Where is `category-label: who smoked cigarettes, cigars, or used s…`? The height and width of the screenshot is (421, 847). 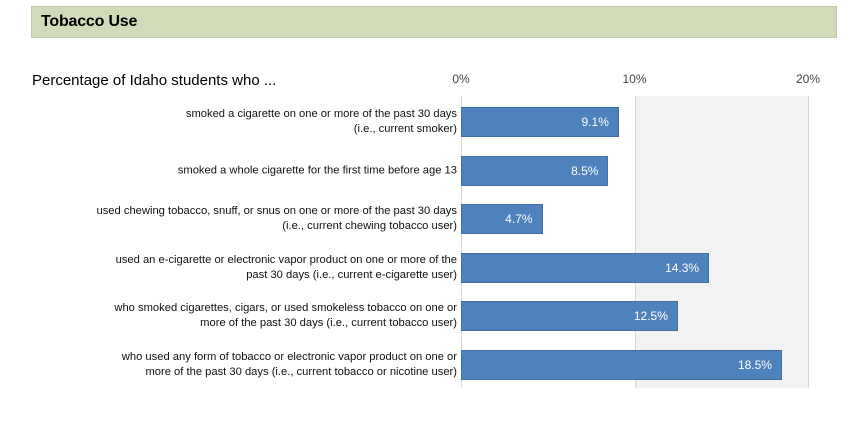
category-label: who smoked cigarettes, cigars, or used s… is located at coordinates (247, 316).